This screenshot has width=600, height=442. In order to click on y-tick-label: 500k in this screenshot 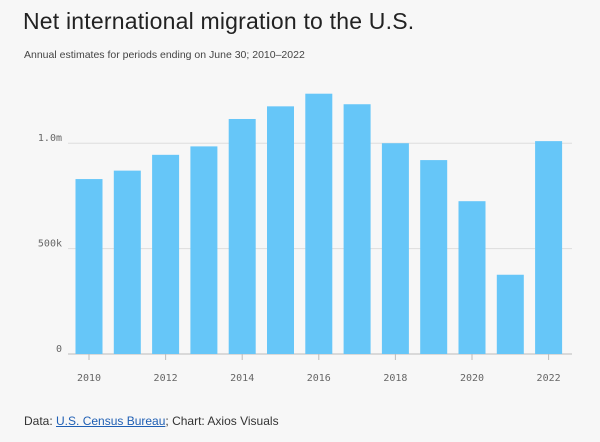, I will do `click(50, 244)`.